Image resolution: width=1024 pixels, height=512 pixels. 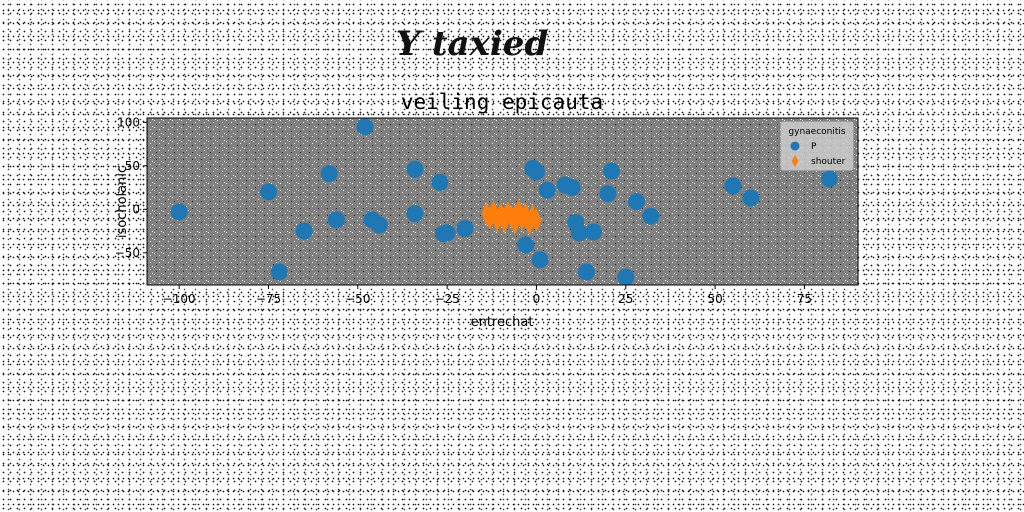 I want to click on figure-suptitle: Y taxied, so click(x=472, y=44).